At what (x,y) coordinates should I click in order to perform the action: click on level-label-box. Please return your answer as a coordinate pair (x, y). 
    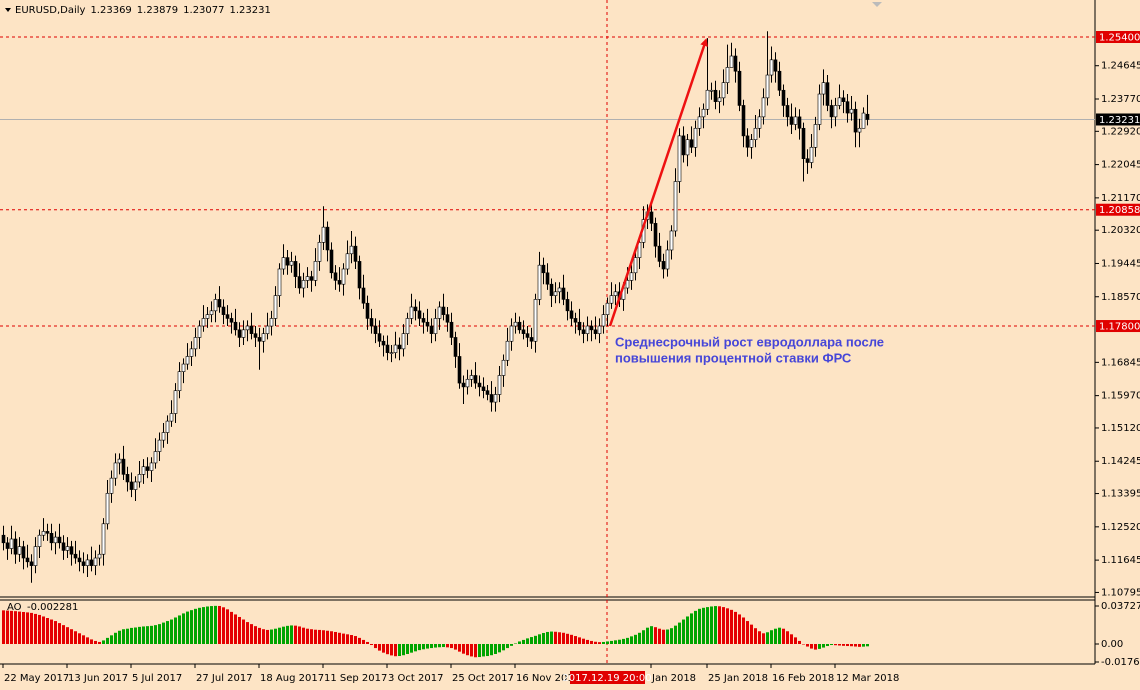
    Looking at the image, I should click on (1118, 326).